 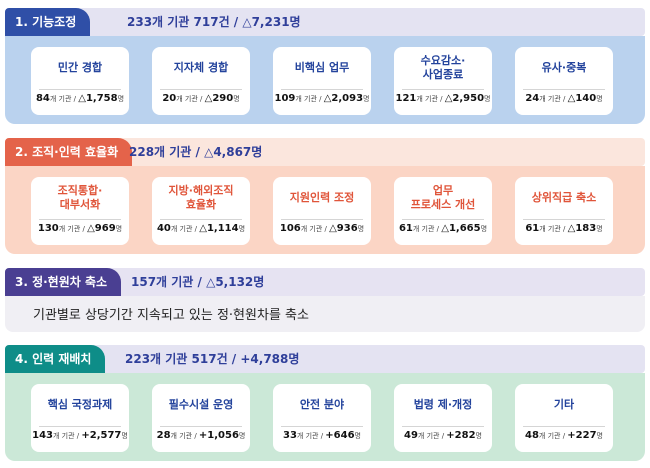 I want to click on section-tab: 2. 조직·인력 효율화, so click(x=69, y=152).